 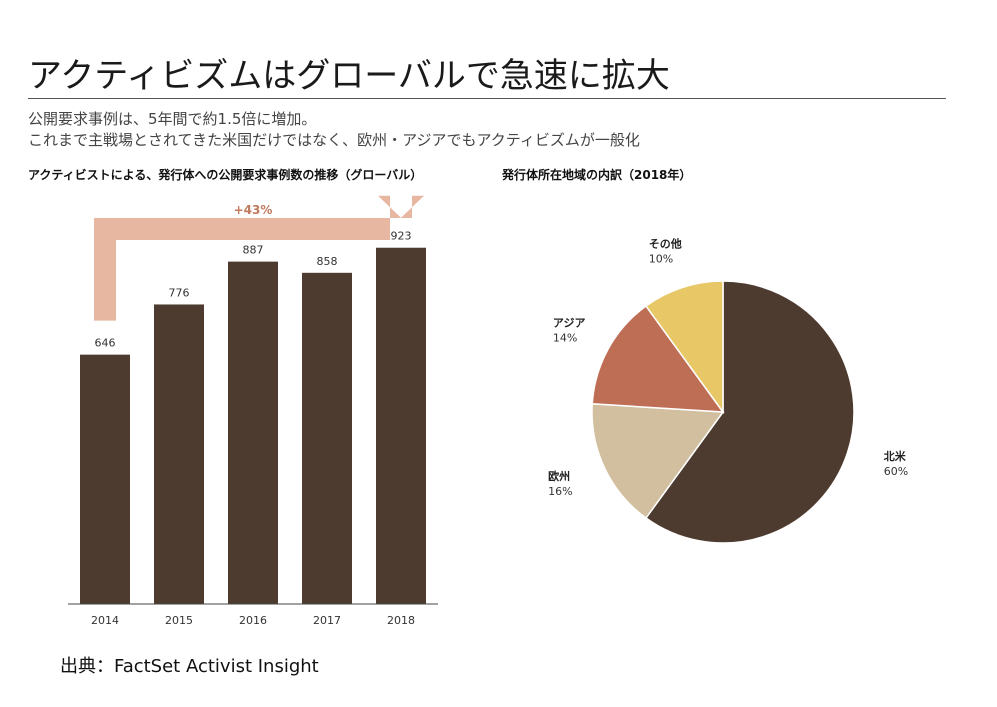 What do you see at coordinates (895, 456) in the screenshot?
I see `pie-label: 北米` at bounding box center [895, 456].